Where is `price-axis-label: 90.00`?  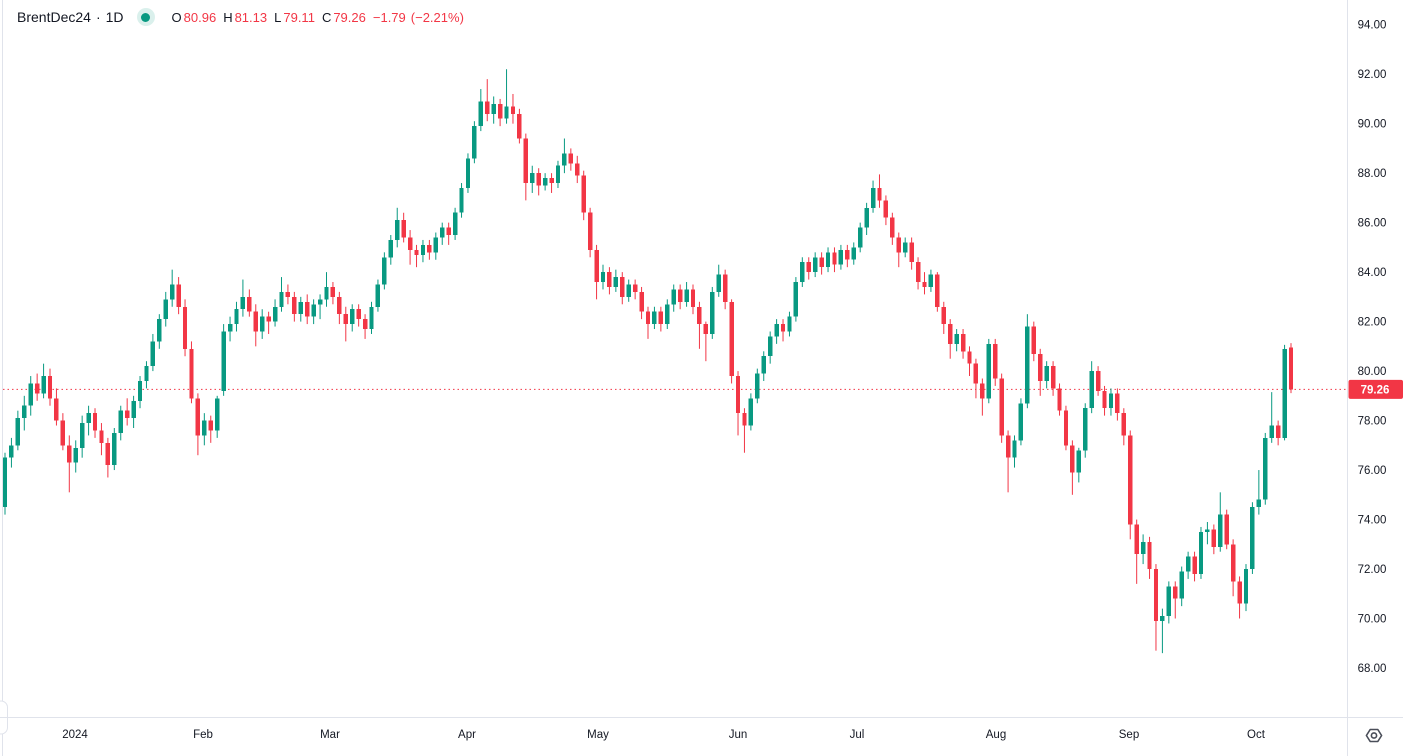
price-axis-label: 90.00 is located at coordinates (1372, 125).